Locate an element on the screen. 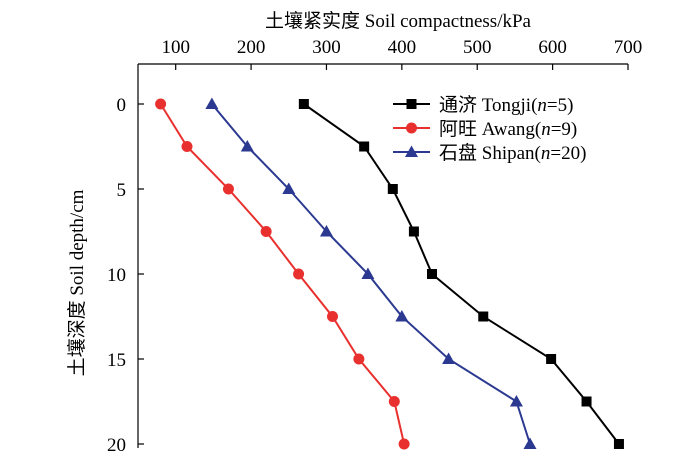  x-axis: 100 200 300 400 500 600 700 is located at coordinates (390, 53).